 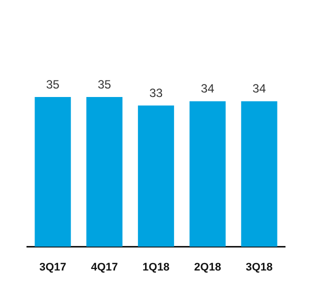 What do you see at coordinates (208, 267) in the screenshot?
I see `x-tick-label: 2Q18` at bounding box center [208, 267].